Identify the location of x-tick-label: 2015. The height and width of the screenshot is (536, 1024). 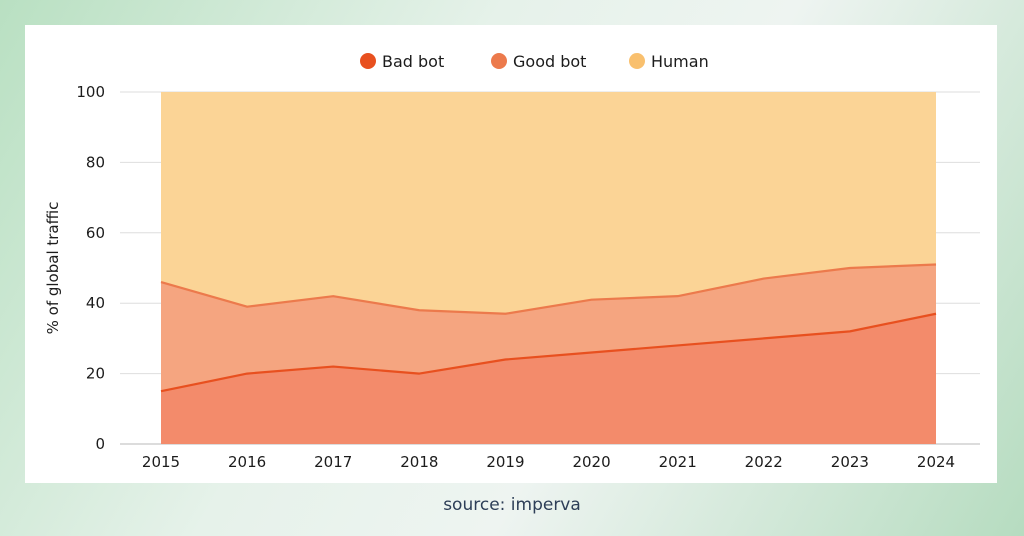
(161, 462).